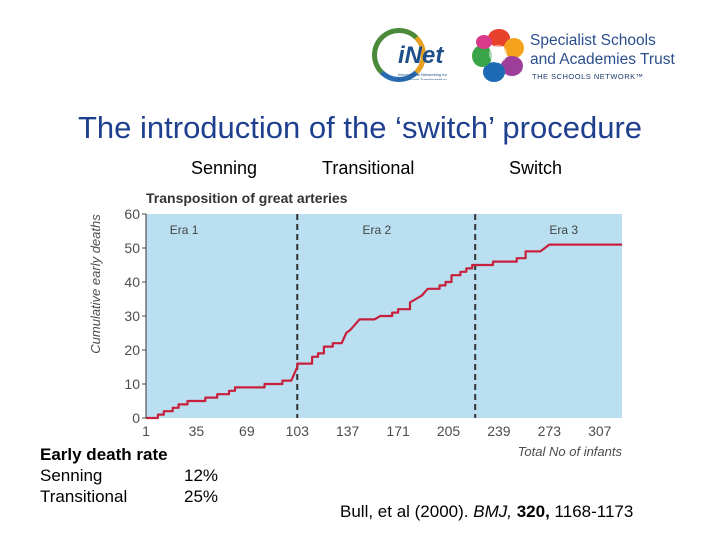 Image resolution: width=720 pixels, height=540 pixels. What do you see at coordinates (146, 431) in the screenshot?
I see `x-tick-label: 1` at bounding box center [146, 431].